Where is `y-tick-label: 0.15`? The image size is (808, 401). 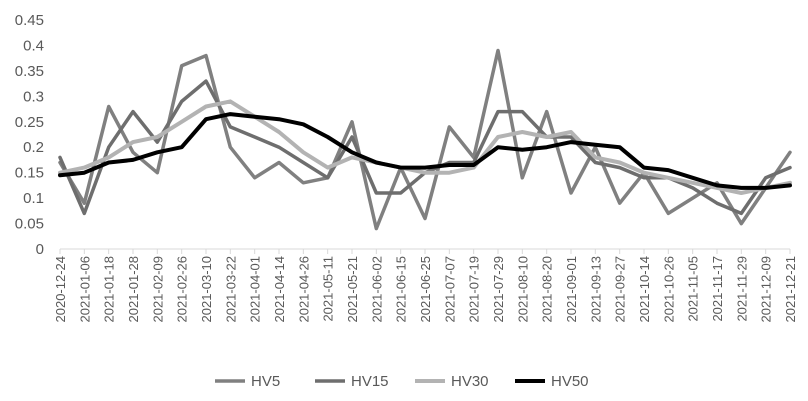
y-tick-label: 0.15 is located at coordinates (29, 173).